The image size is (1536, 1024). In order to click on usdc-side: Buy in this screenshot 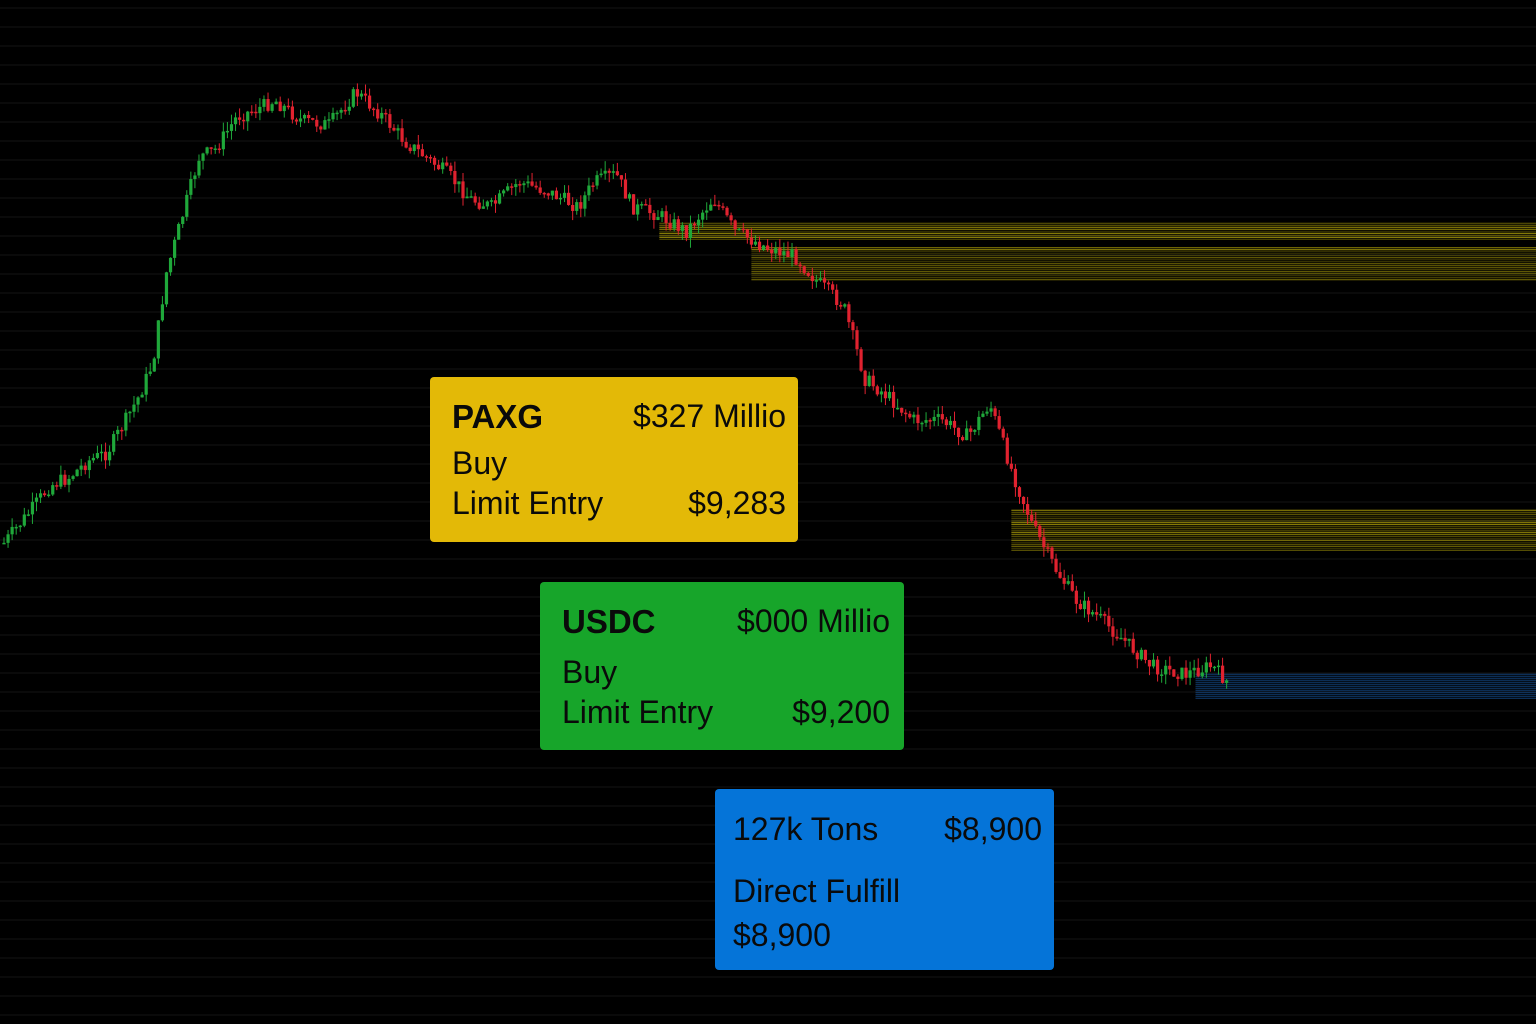, I will do `click(590, 672)`.